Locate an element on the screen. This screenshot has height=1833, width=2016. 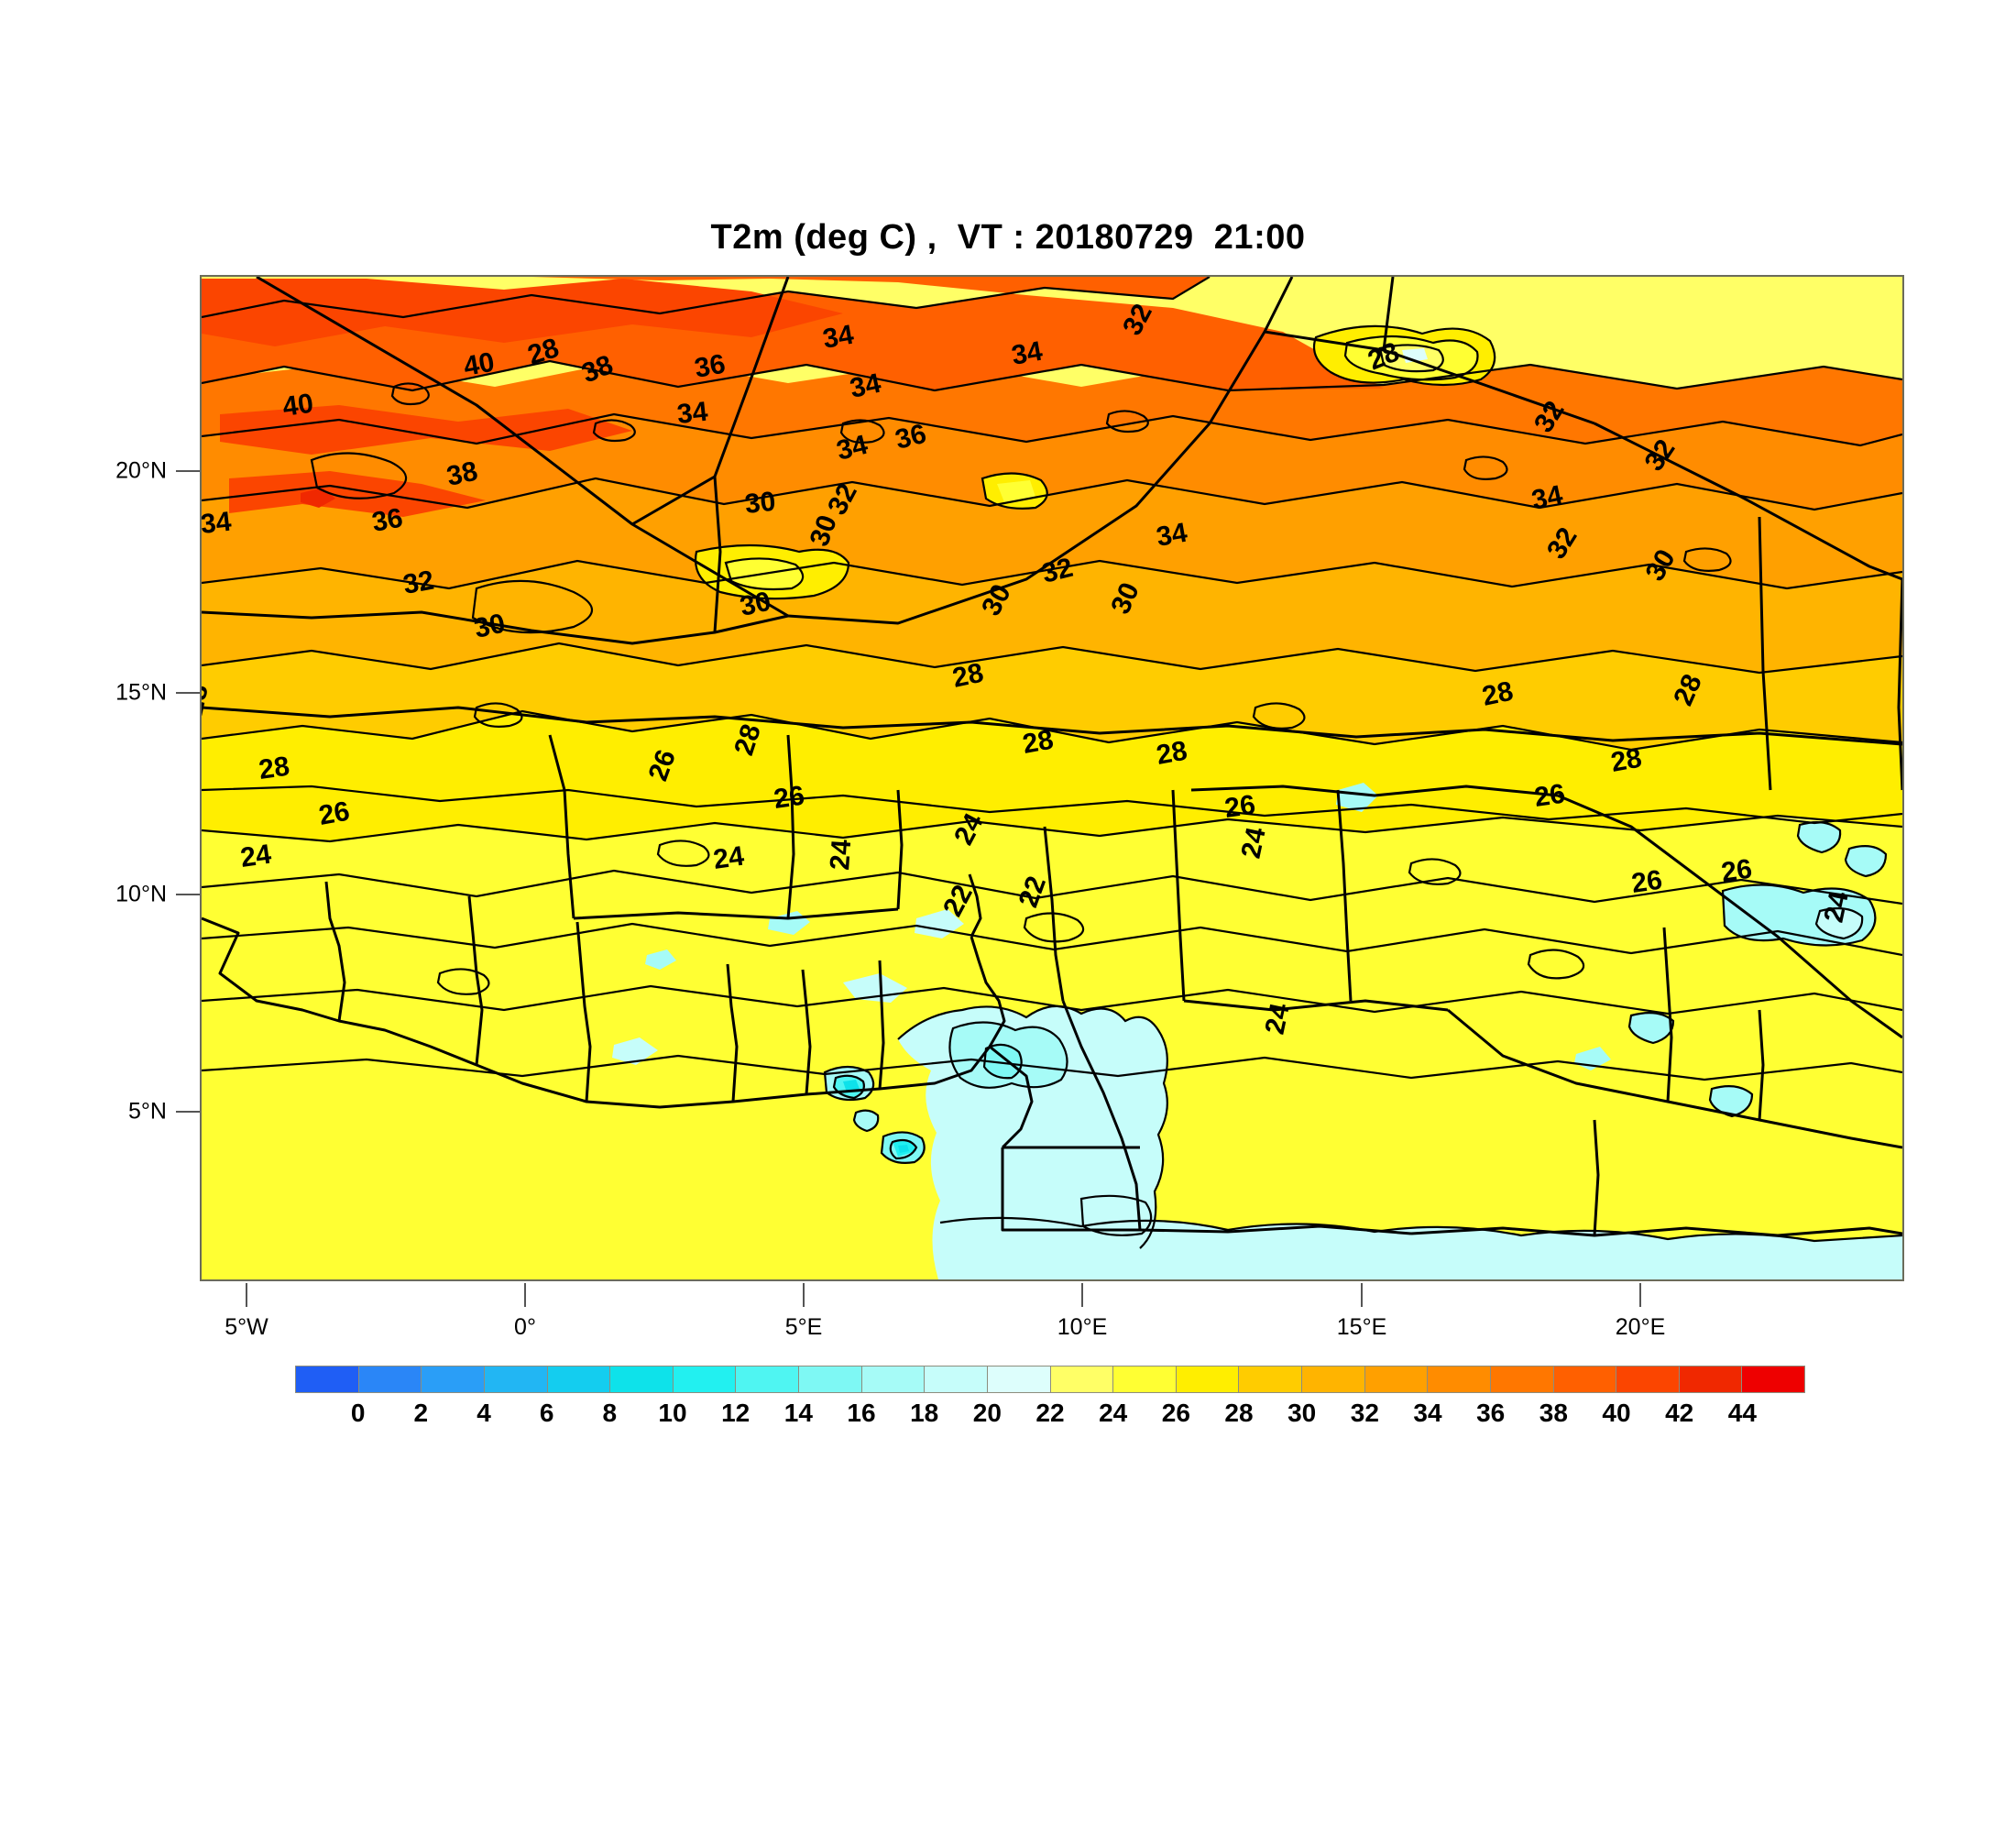
xtick-label-3: 10°E is located at coordinates (1082, 1327).